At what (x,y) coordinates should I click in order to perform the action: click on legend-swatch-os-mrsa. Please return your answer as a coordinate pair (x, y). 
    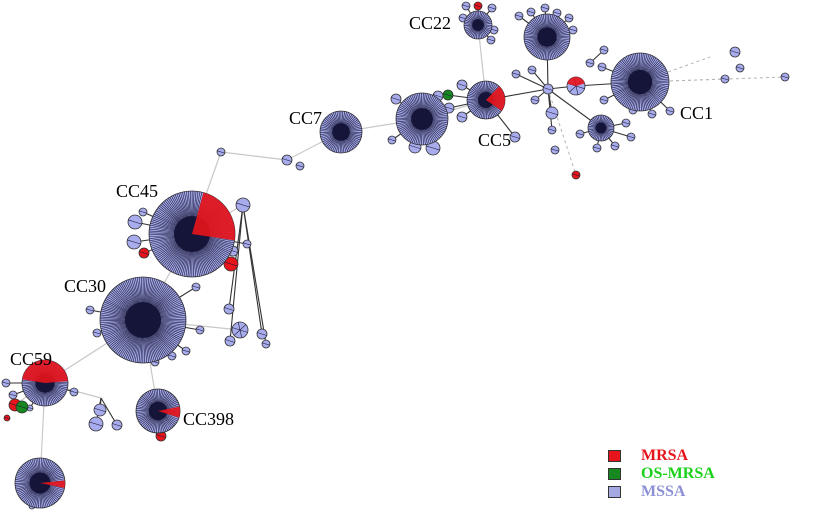
    Looking at the image, I should click on (614, 474).